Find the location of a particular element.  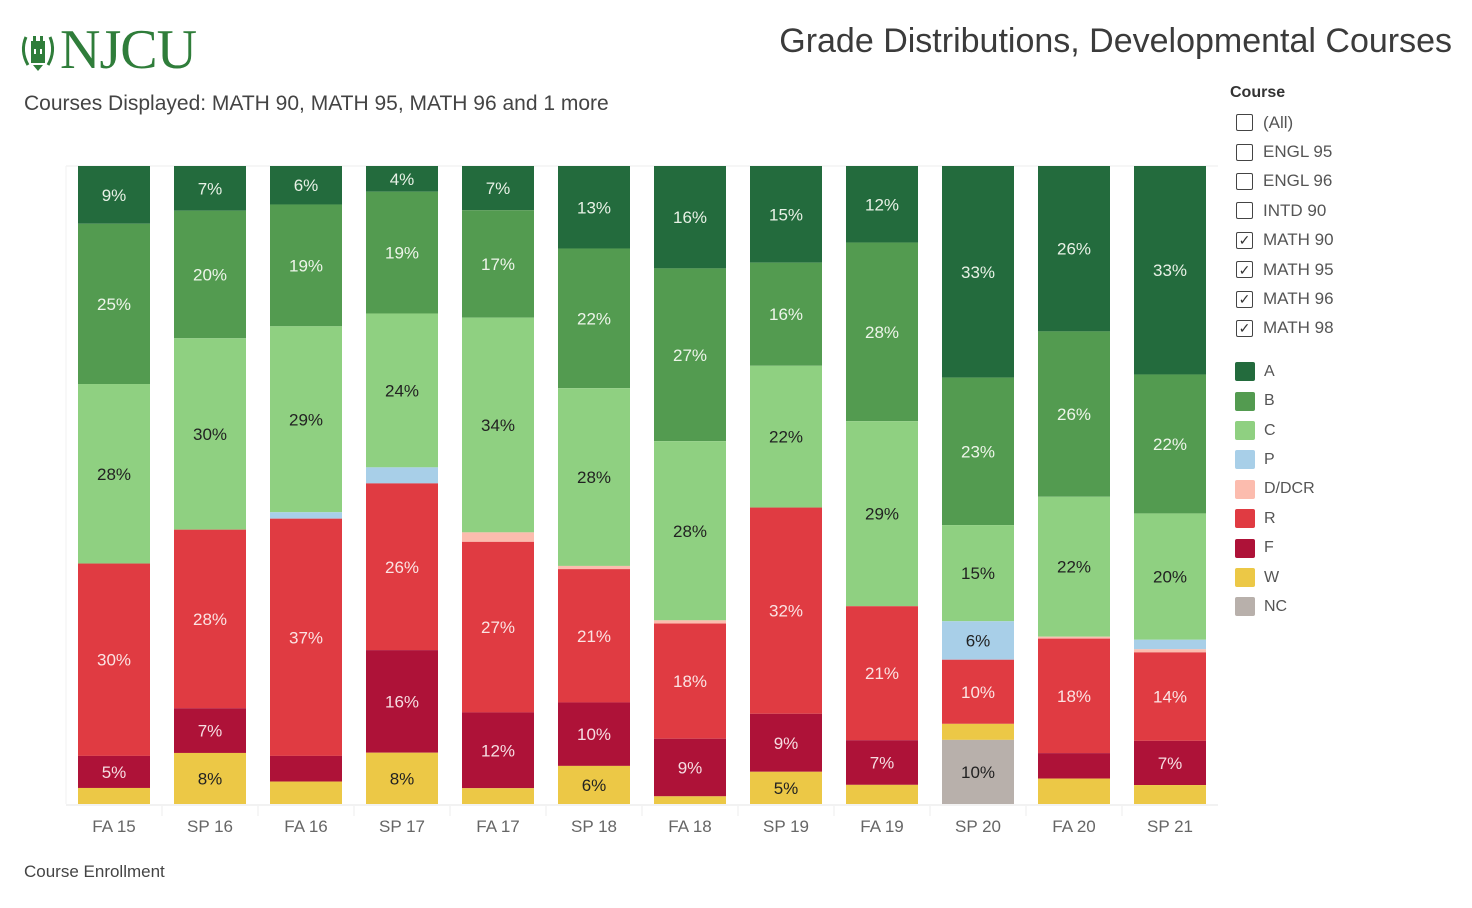

bar-stack: 7% 17% 34% 27% 12% is located at coordinates (498, 485).